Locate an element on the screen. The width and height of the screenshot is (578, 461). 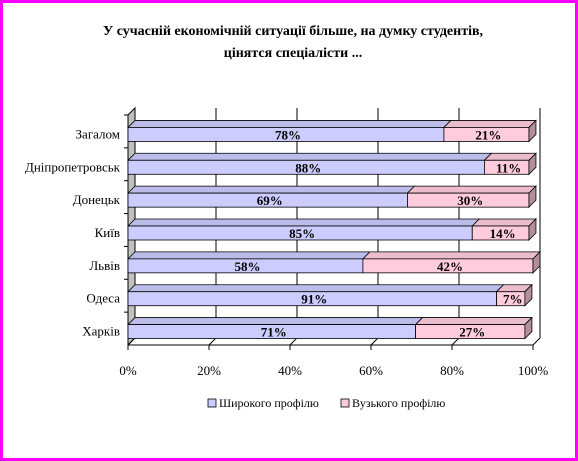
category-label: Харків is located at coordinates (101, 331).